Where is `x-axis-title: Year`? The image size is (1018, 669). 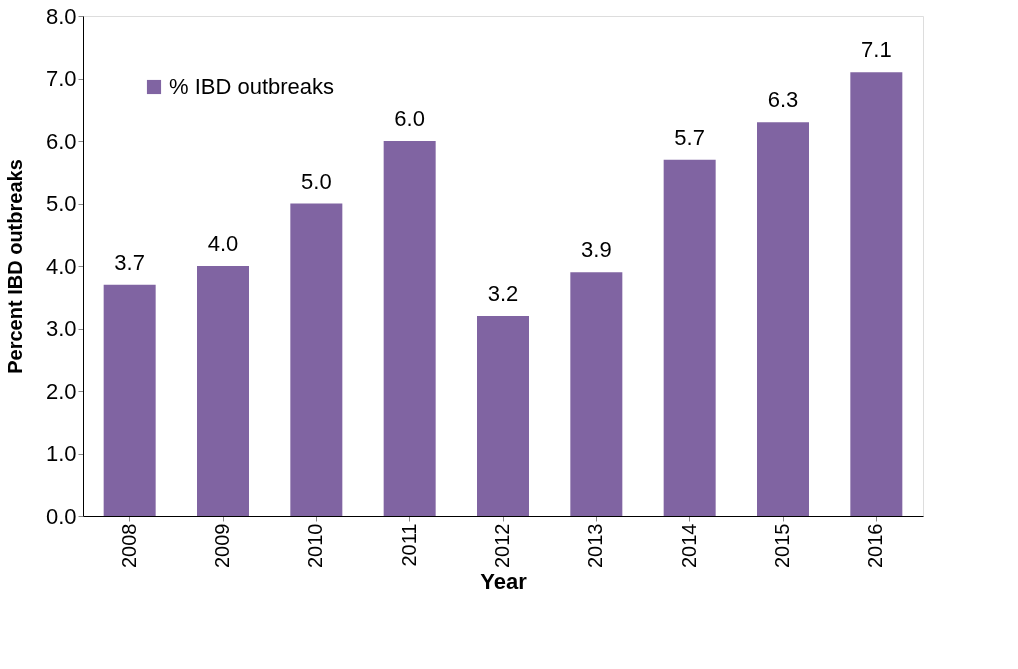 x-axis-title: Year is located at coordinates (504, 581).